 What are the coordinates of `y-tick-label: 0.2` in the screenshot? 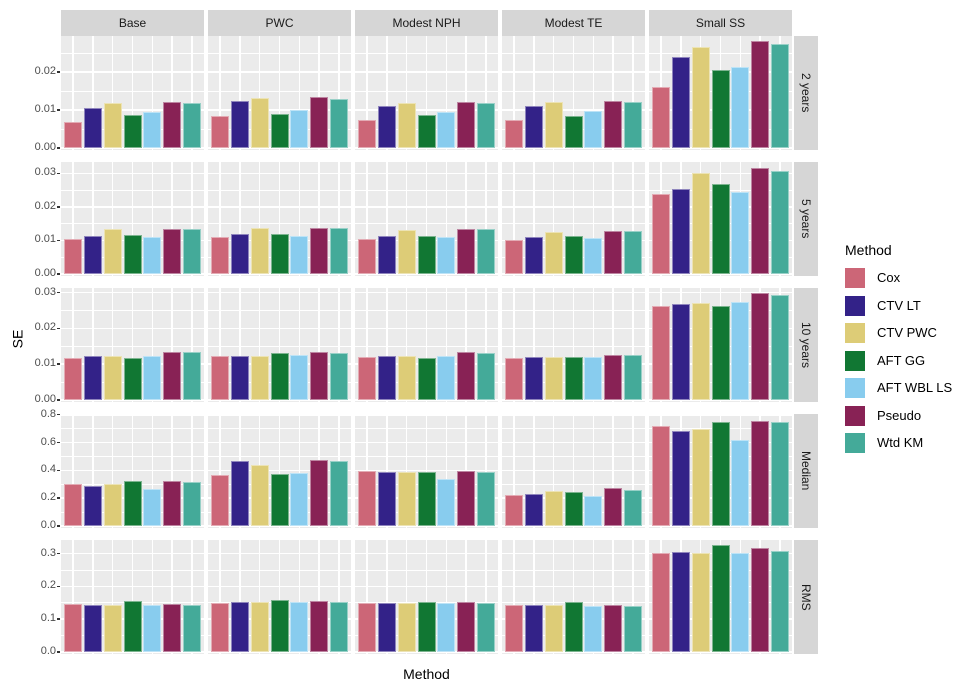 It's located at (48, 585).